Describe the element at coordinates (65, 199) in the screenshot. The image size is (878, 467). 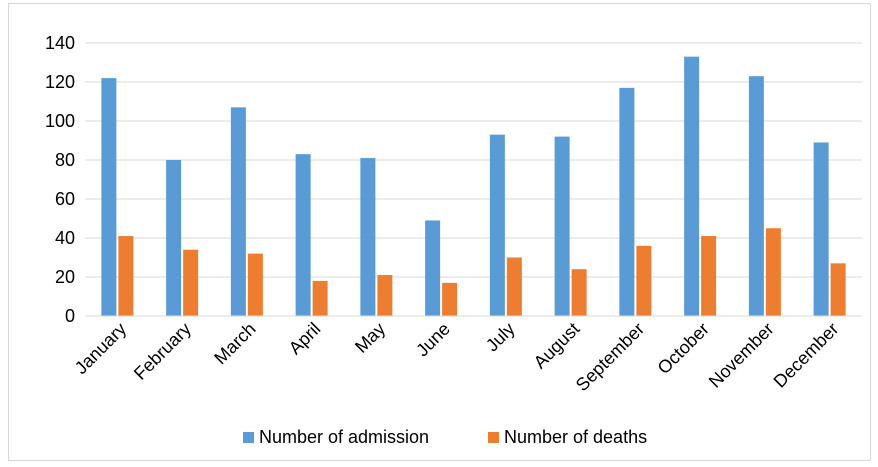
I see `y-tick-label-60: 60` at that location.